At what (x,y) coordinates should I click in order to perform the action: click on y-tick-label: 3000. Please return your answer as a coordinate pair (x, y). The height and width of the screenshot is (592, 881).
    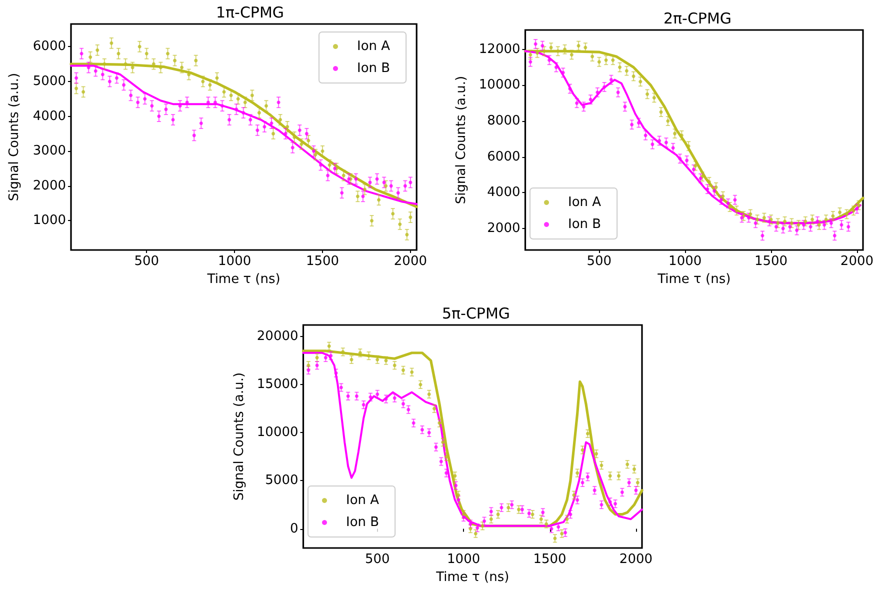
    Looking at the image, I should click on (49, 151).